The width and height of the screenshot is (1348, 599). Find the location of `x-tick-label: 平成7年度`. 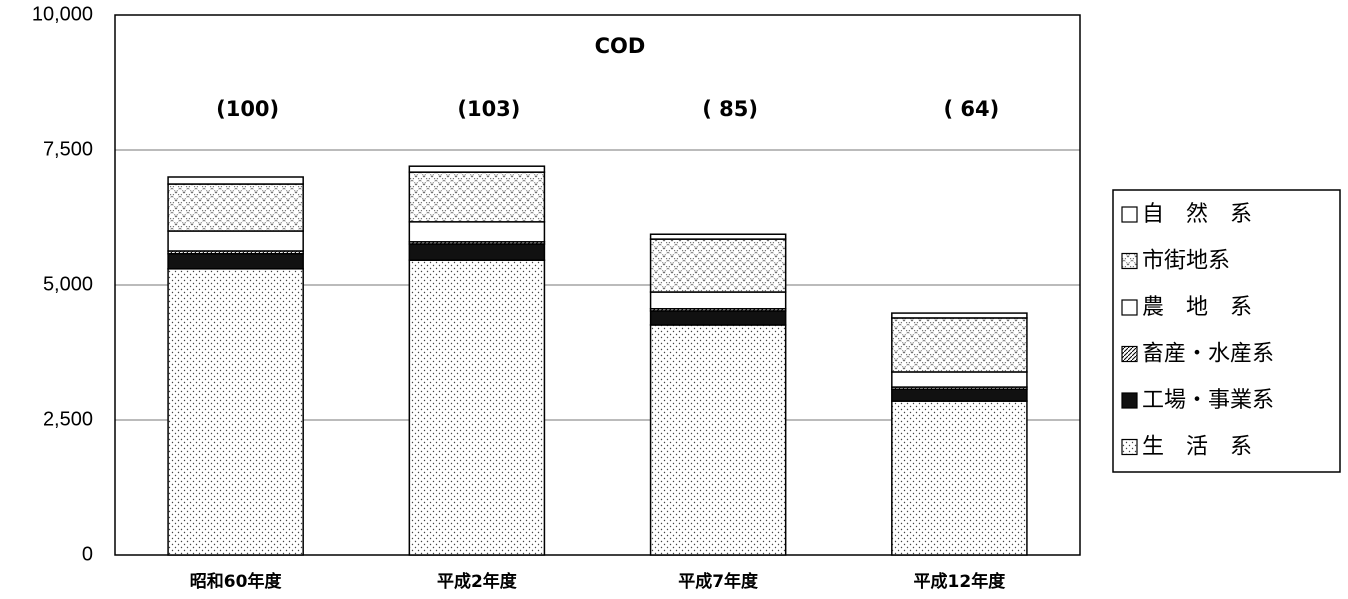

x-tick-label: 平成7年度 is located at coordinates (718, 581).